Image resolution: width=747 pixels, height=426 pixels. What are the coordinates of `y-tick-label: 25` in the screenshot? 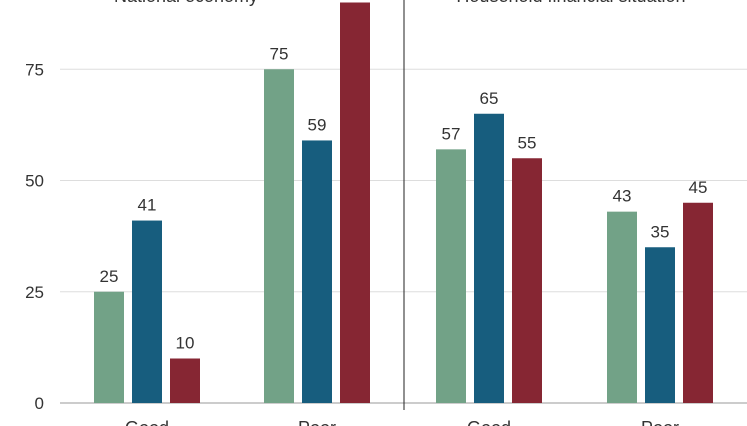 It's located at (34, 292).